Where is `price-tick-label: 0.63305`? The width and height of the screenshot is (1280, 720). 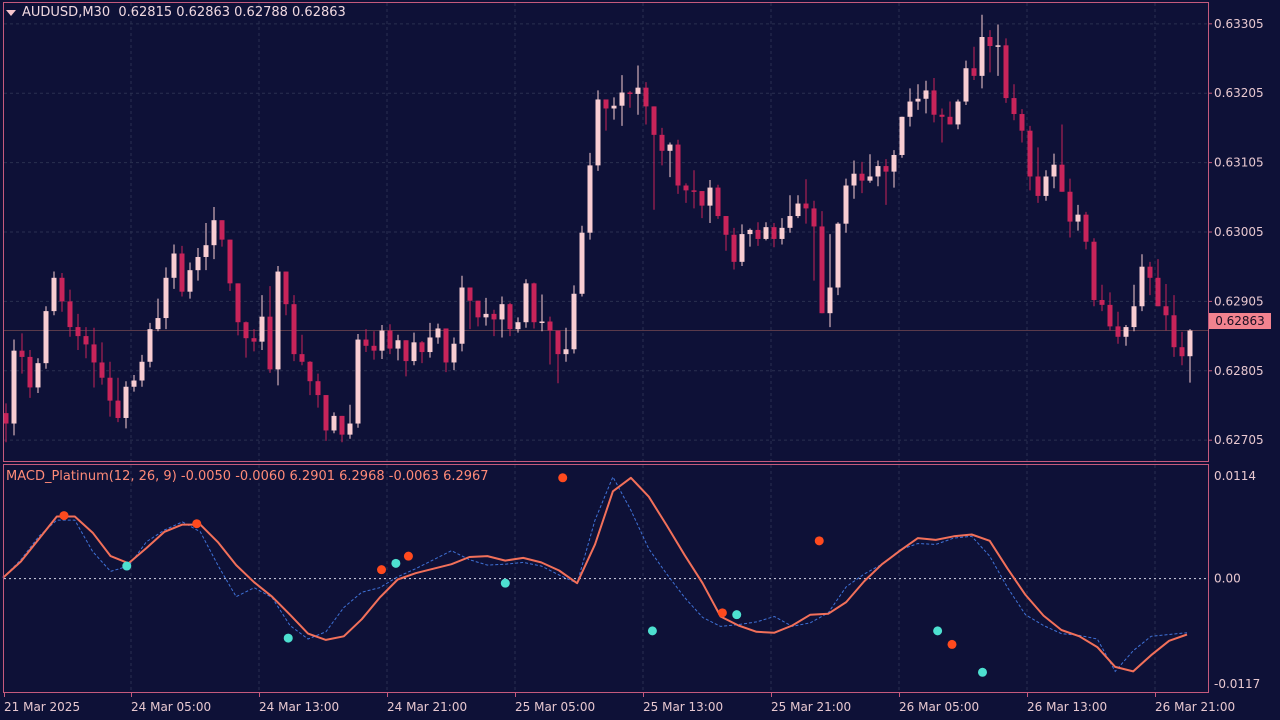
price-tick-label: 0.63305 is located at coordinates (1239, 24).